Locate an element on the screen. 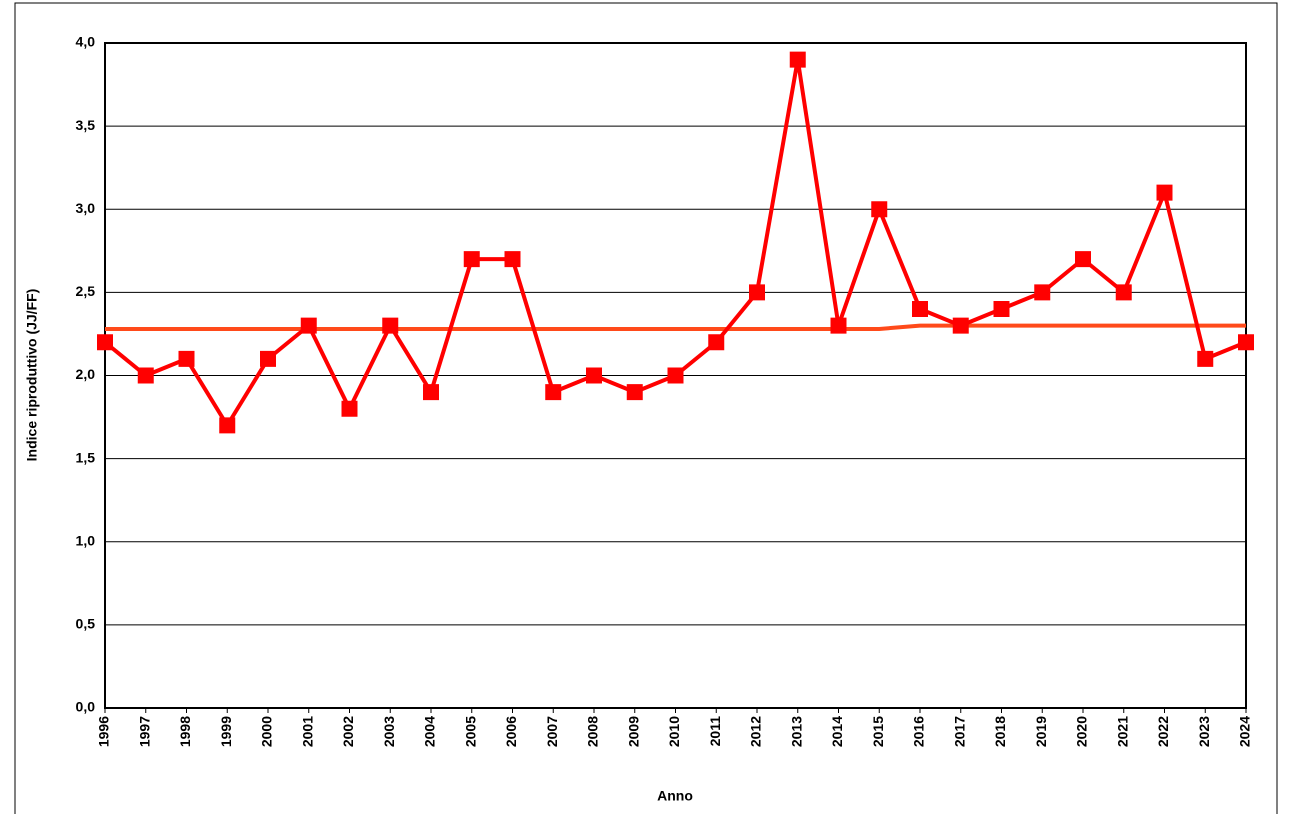 This screenshot has height=814, width=1289. y-tick-label: 1,0 is located at coordinates (86, 540).